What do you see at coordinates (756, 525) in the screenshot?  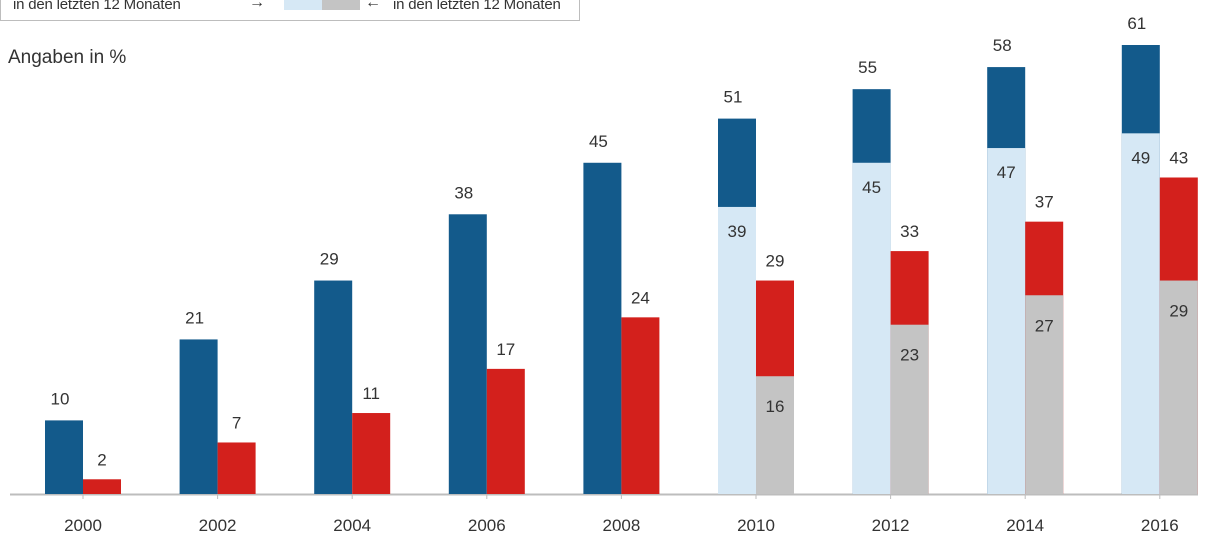 I see `x-tick-label-2010: 2010` at bounding box center [756, 525].